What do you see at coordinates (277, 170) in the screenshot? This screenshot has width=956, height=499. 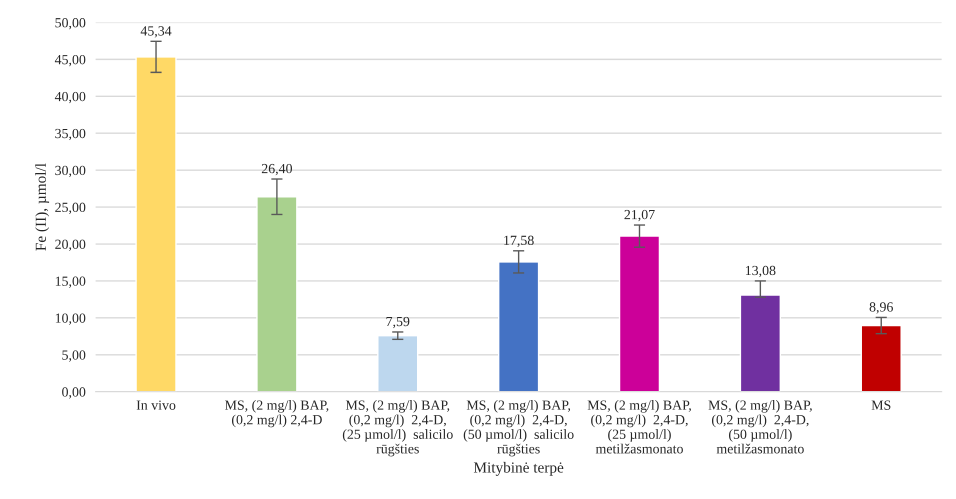 I see `data-label: 26,40` at bounding box center [277, 170].